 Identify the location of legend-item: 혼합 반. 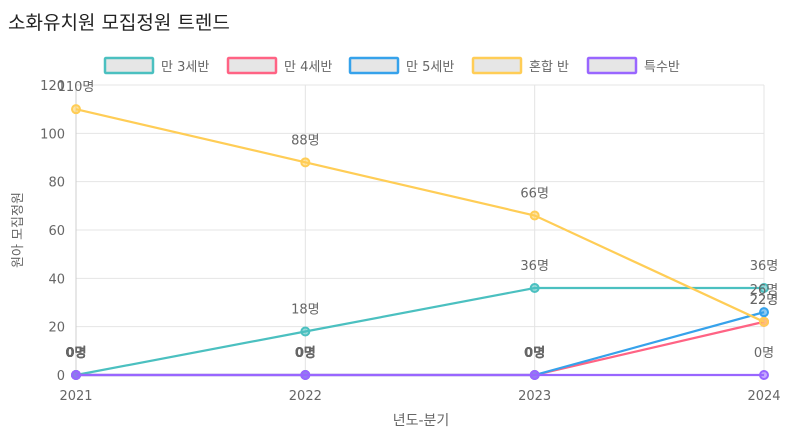
(520, 65).